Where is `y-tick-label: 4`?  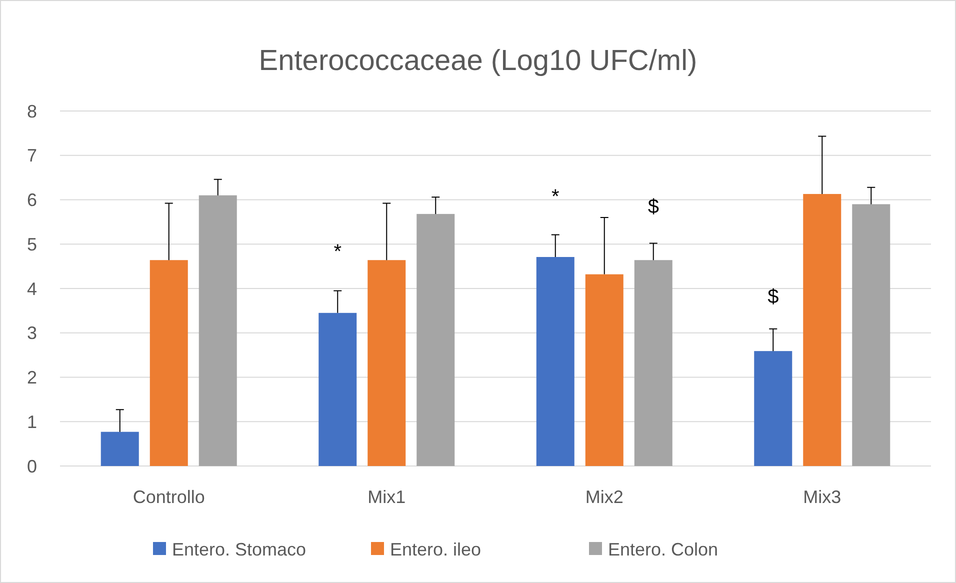
y-tick-label: 4 is located at coordinates (31, 288).